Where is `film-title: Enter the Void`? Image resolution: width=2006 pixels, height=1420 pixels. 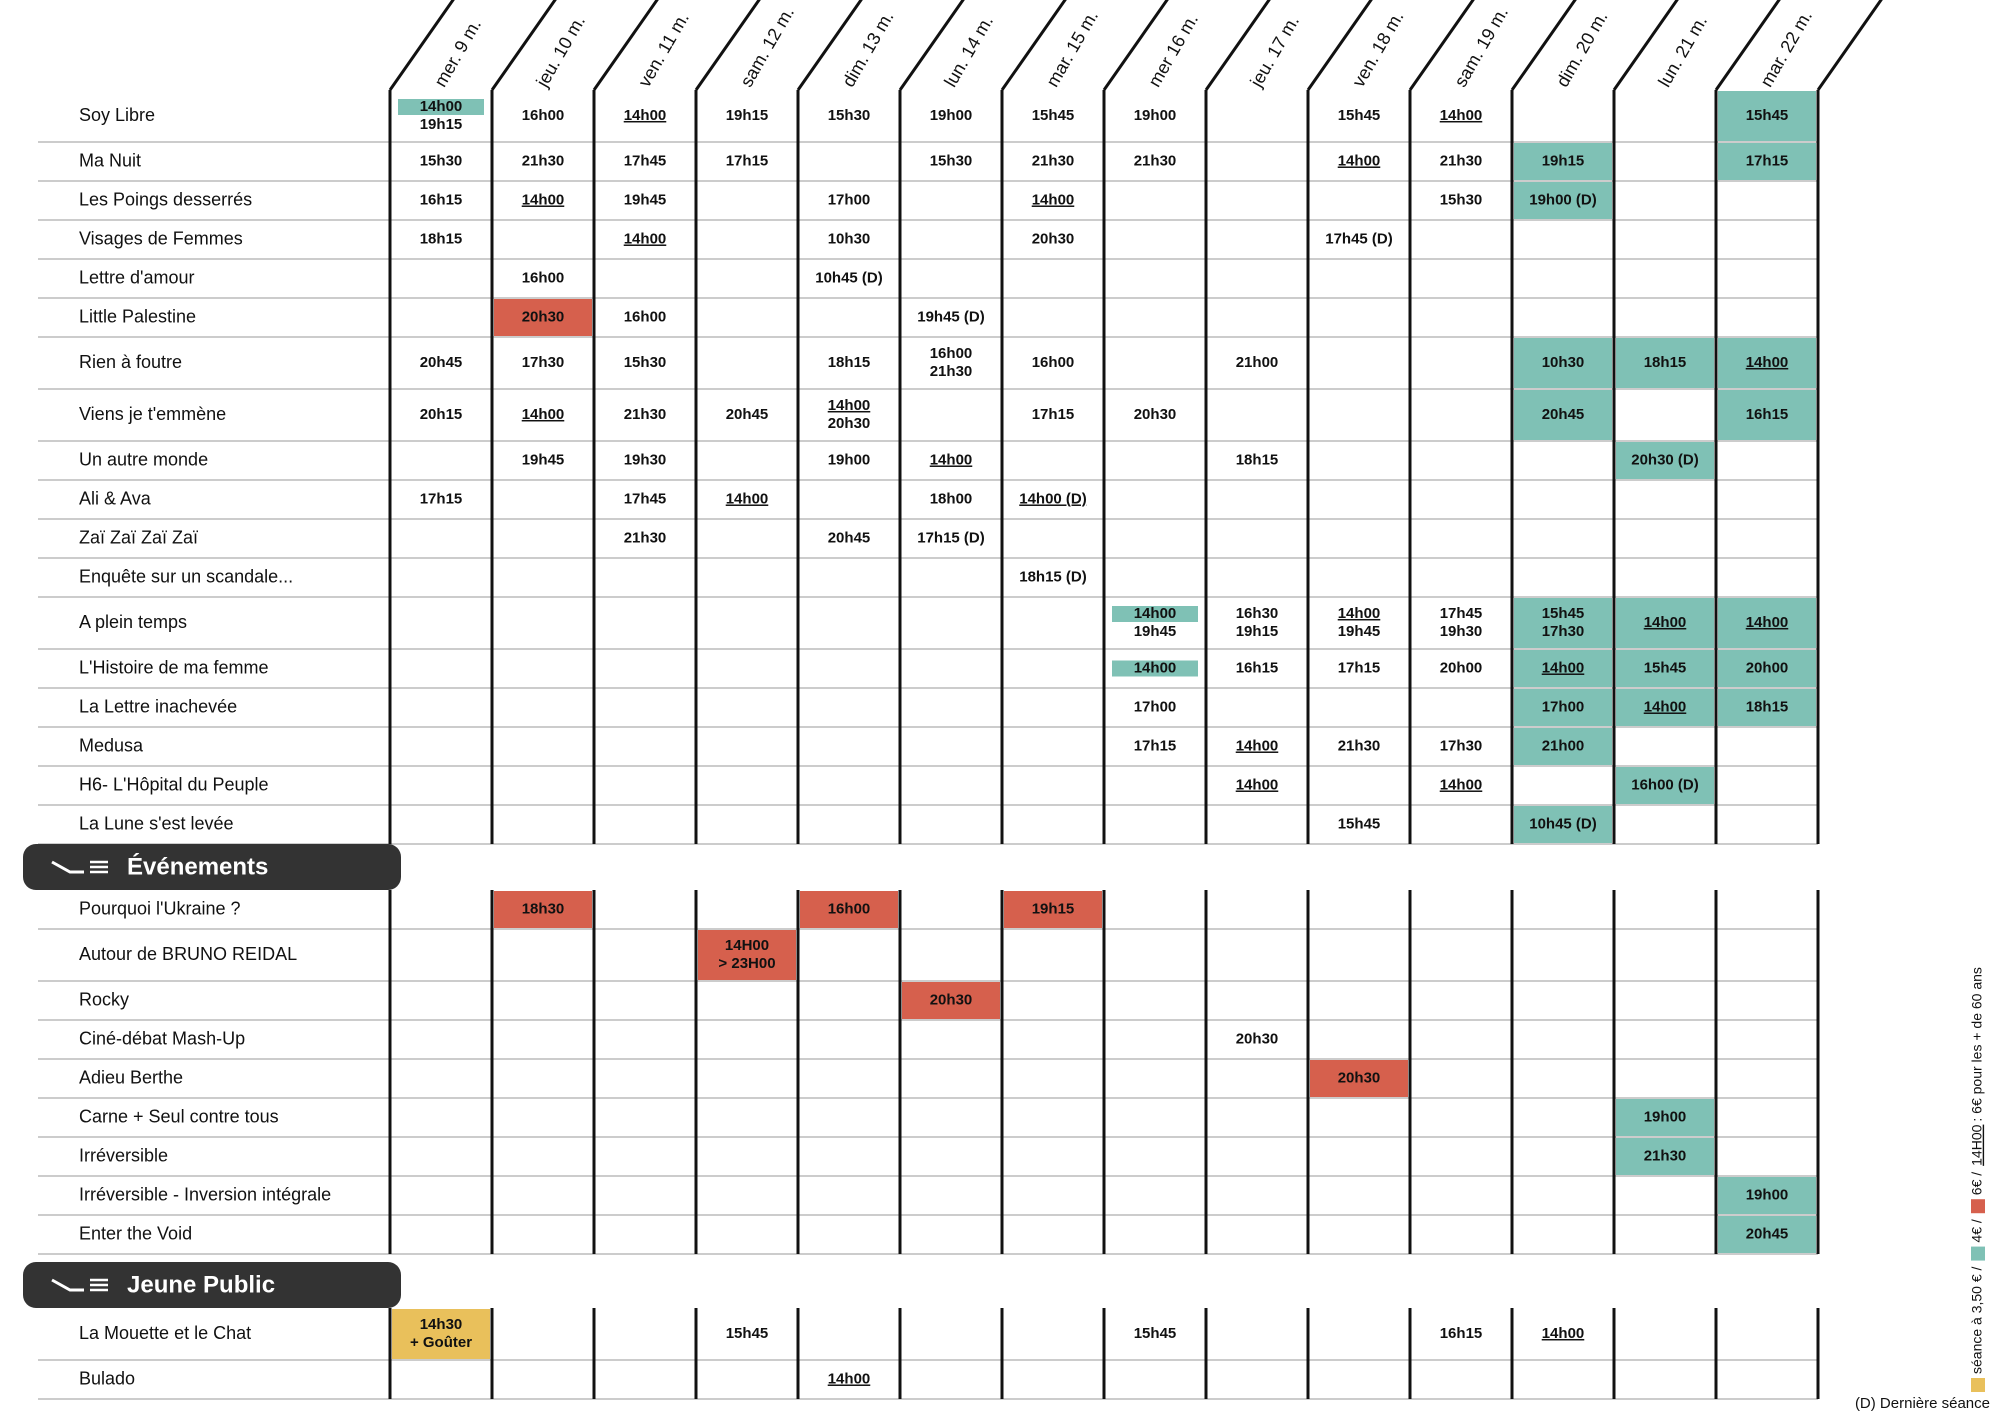
film-title: Enter the Void is located at coordinates (135, 1233).